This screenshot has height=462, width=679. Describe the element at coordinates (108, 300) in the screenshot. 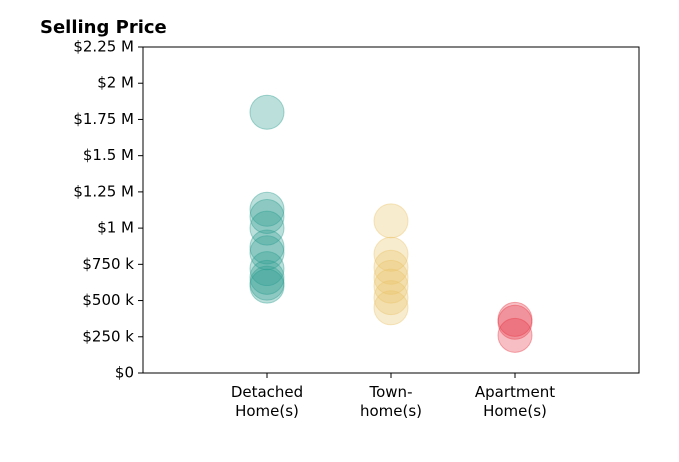

I see `y-tick-label: $500 k` at that location.